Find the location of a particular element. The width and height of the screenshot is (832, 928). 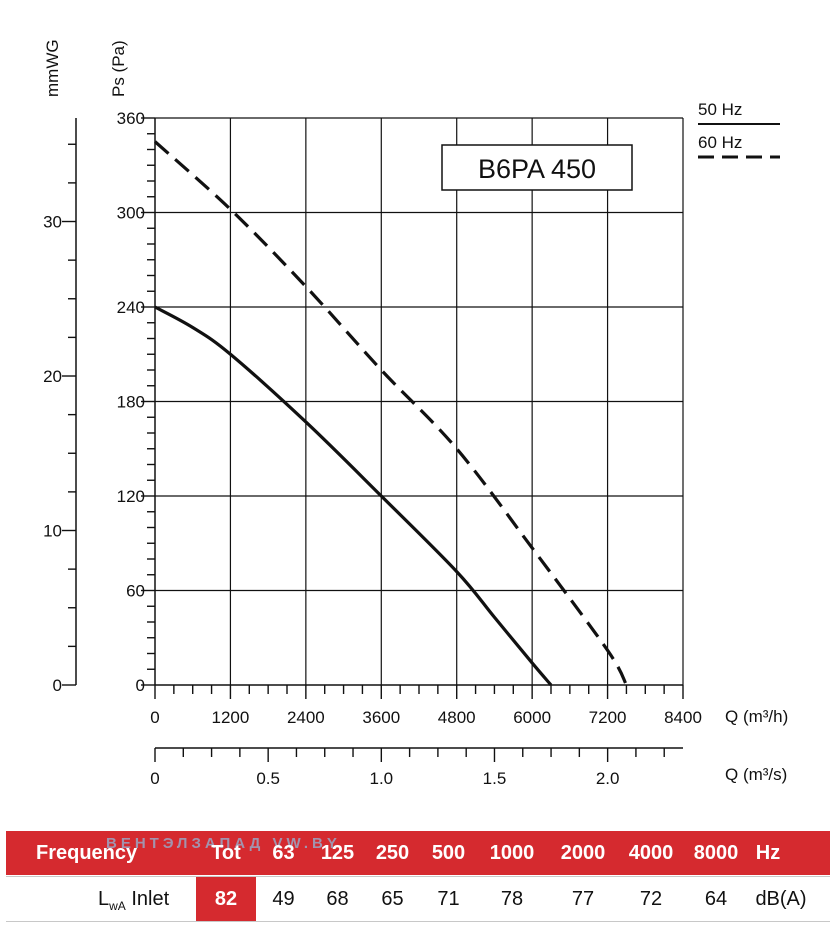

freq-unit-header: Hz is located at coordinates (768, 853).